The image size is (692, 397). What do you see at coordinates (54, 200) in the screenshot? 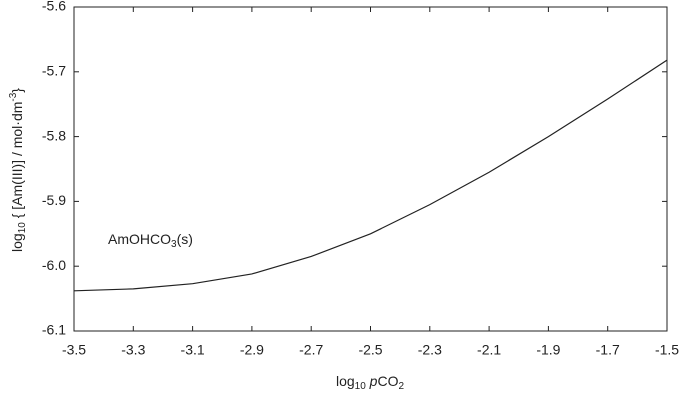
I see `y-tick-label: -5.9` at bounding box center [54, 200].